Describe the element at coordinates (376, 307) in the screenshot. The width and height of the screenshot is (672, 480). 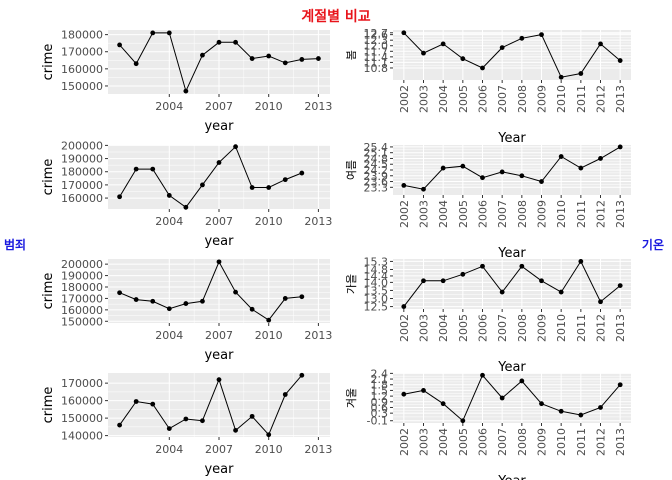
I see `y-tick-label: 12.5` at that location.